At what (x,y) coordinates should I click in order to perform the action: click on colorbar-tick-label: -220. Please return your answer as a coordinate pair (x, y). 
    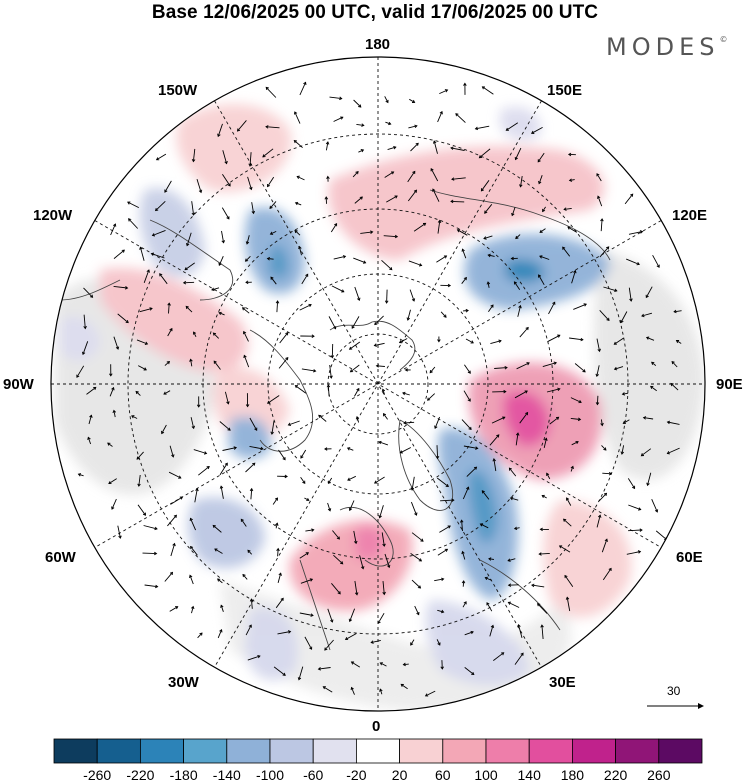
    Looking at the image, I should click on (140, 775).